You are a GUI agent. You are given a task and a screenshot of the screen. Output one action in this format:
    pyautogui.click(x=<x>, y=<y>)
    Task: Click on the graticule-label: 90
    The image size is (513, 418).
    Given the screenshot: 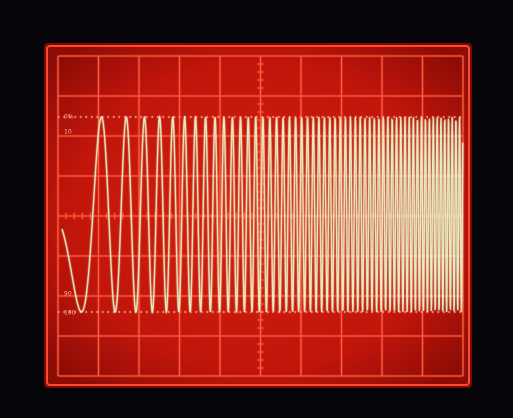 What is the action you would take?
    pyautogui.click(x=68, y=294)
    